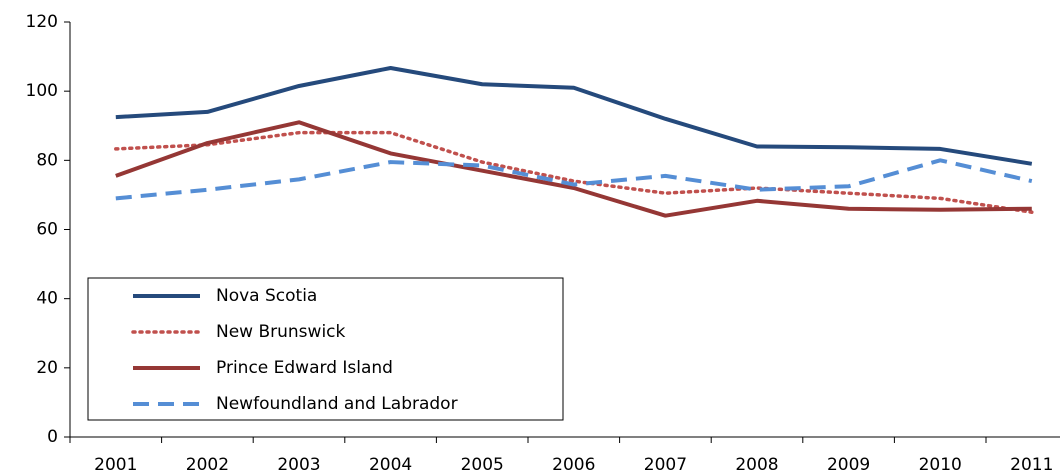 The width and height of the screenshot is (1062, 475). I want to click on x-tick-label: 2008, so click(756, 465).